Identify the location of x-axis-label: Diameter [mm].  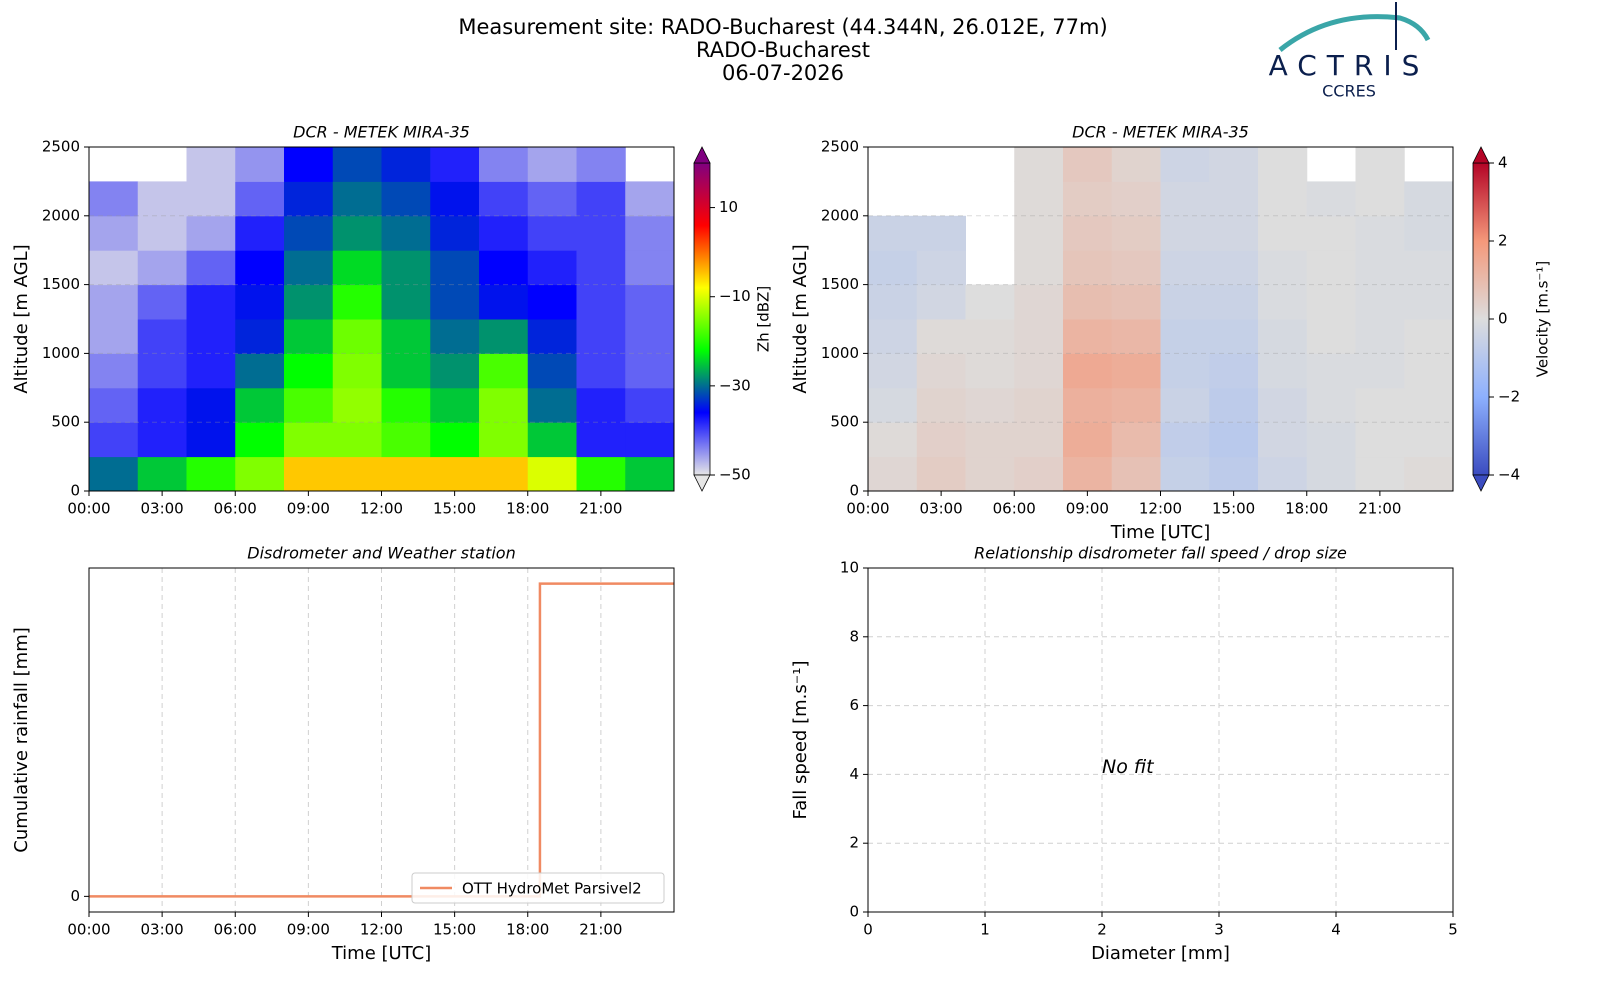
(1160, 953).